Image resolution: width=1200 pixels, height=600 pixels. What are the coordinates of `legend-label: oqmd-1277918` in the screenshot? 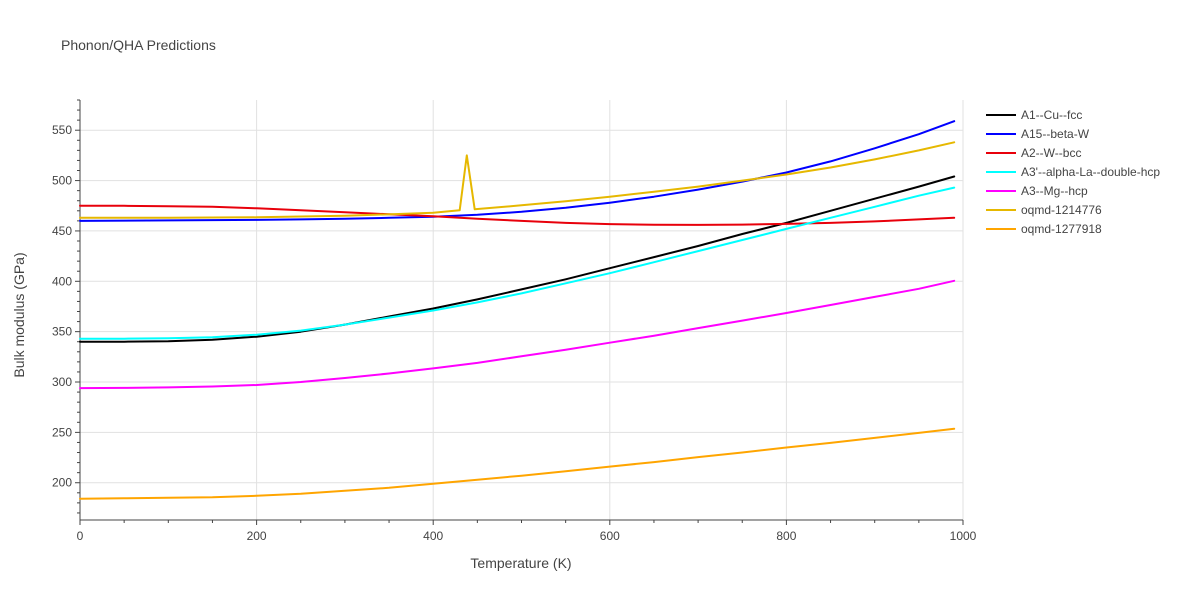 It's located at (1061, 229).